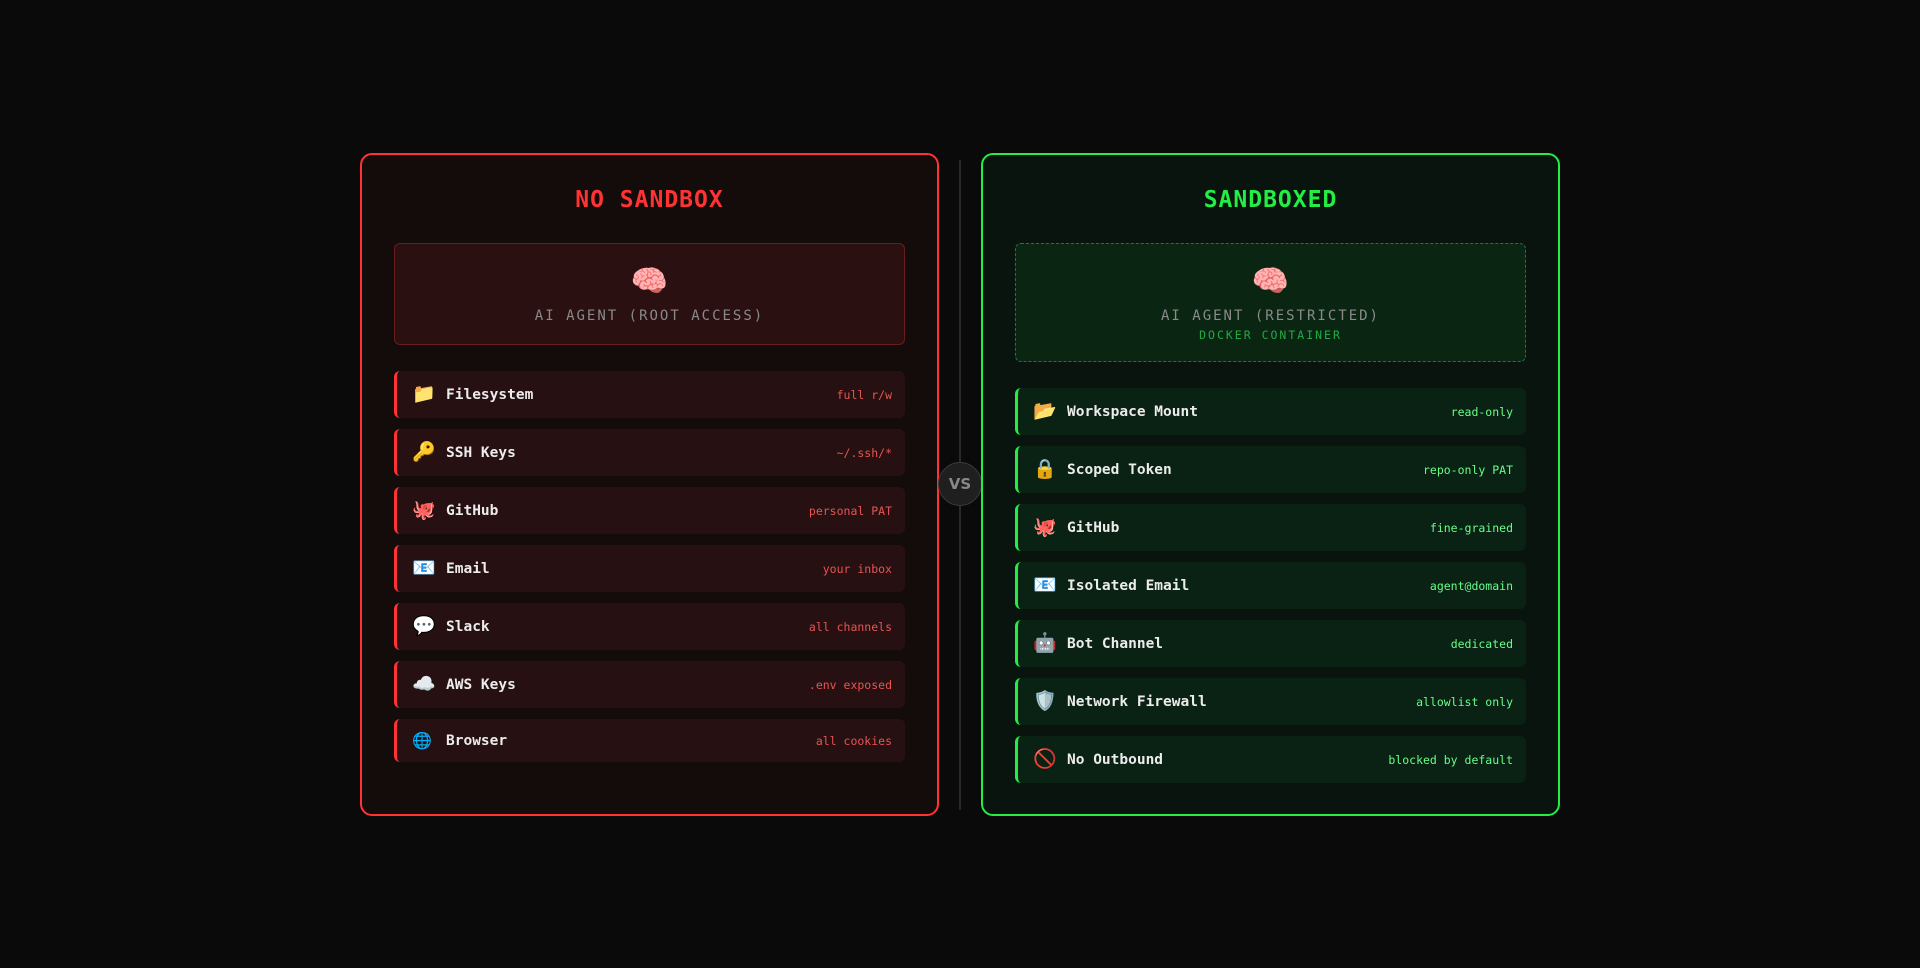 This screenshot has height=968, width=1920. Describe the element at coordinates (853, 740) in the screenshot. I see `access-tag: all cookies` at that location.